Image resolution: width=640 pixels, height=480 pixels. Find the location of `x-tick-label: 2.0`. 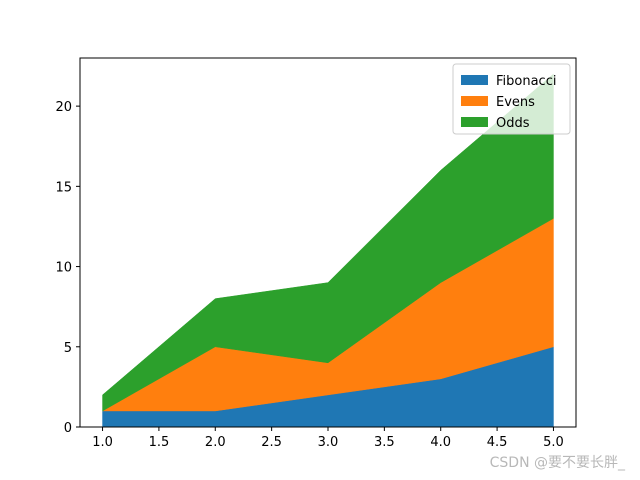

x-tick-label: 2.0 is located at coordinates (215, 442).